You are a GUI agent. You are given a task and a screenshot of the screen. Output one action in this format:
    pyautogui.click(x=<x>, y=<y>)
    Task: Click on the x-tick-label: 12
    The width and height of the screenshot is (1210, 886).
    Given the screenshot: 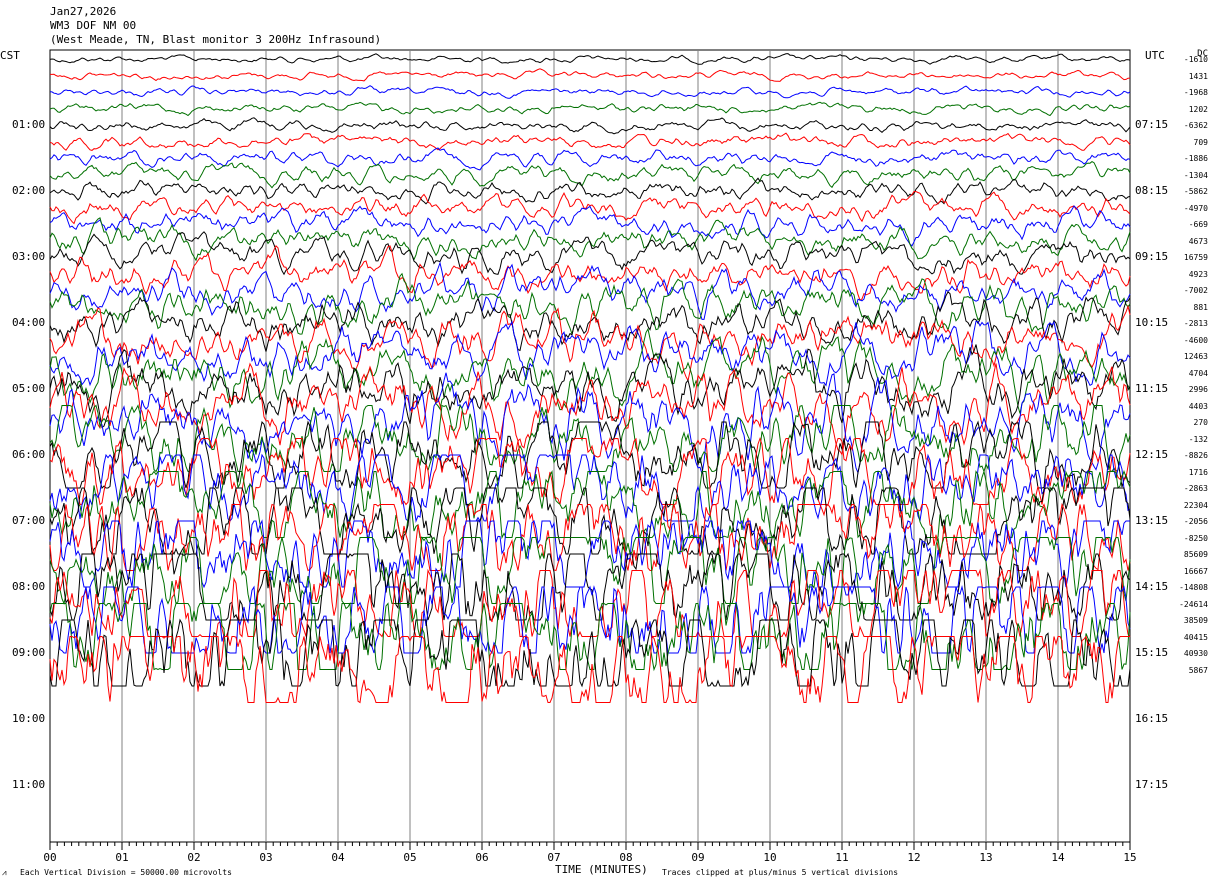 What is the action you would take?
    pyautogui.click(x=914, y=857)
    